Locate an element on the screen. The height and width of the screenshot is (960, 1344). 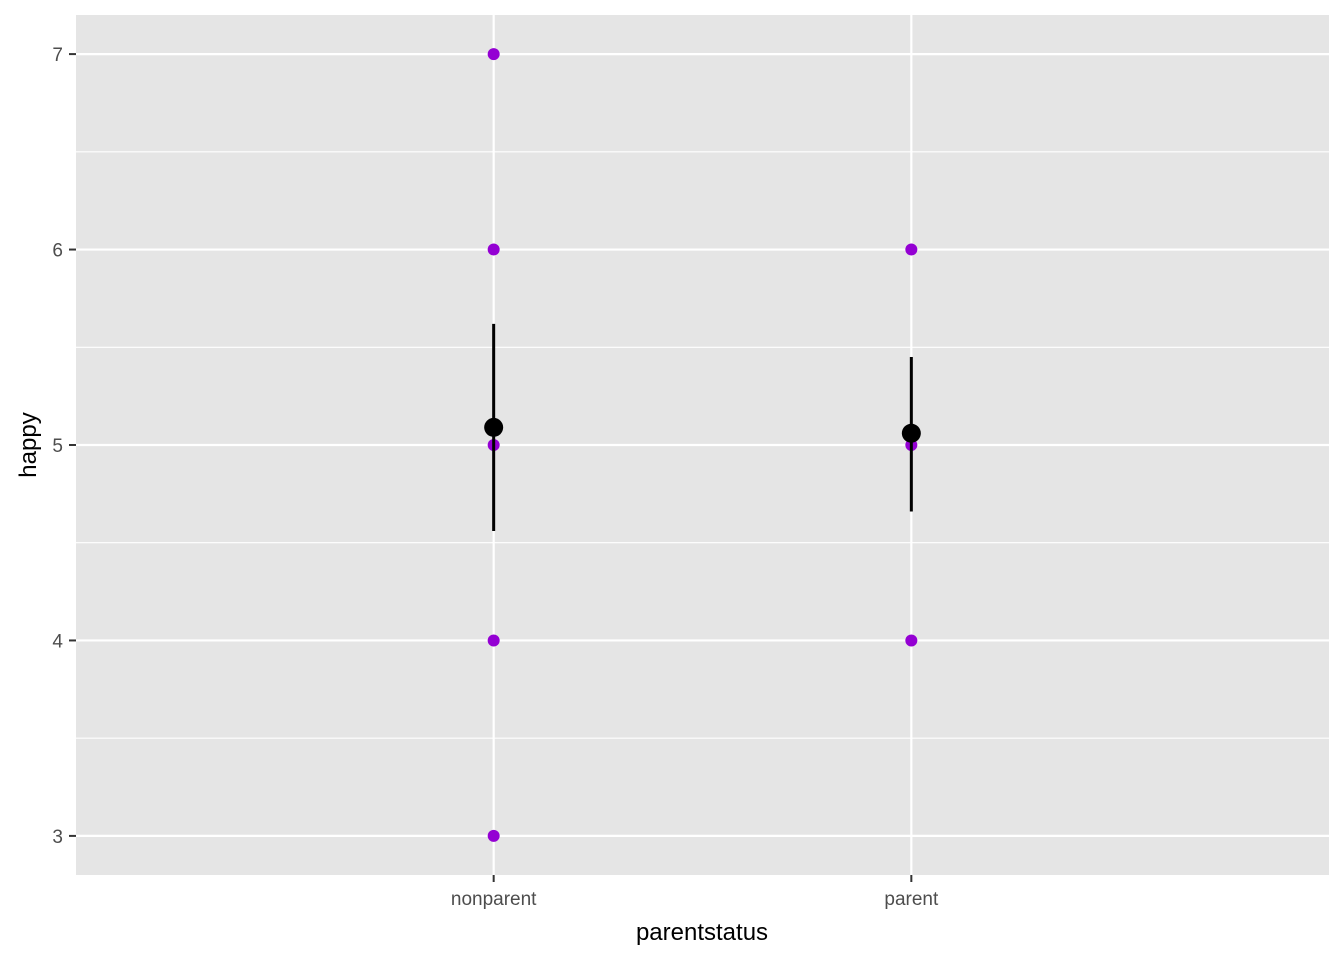
summary-stats is located at coordinates (702, 427).